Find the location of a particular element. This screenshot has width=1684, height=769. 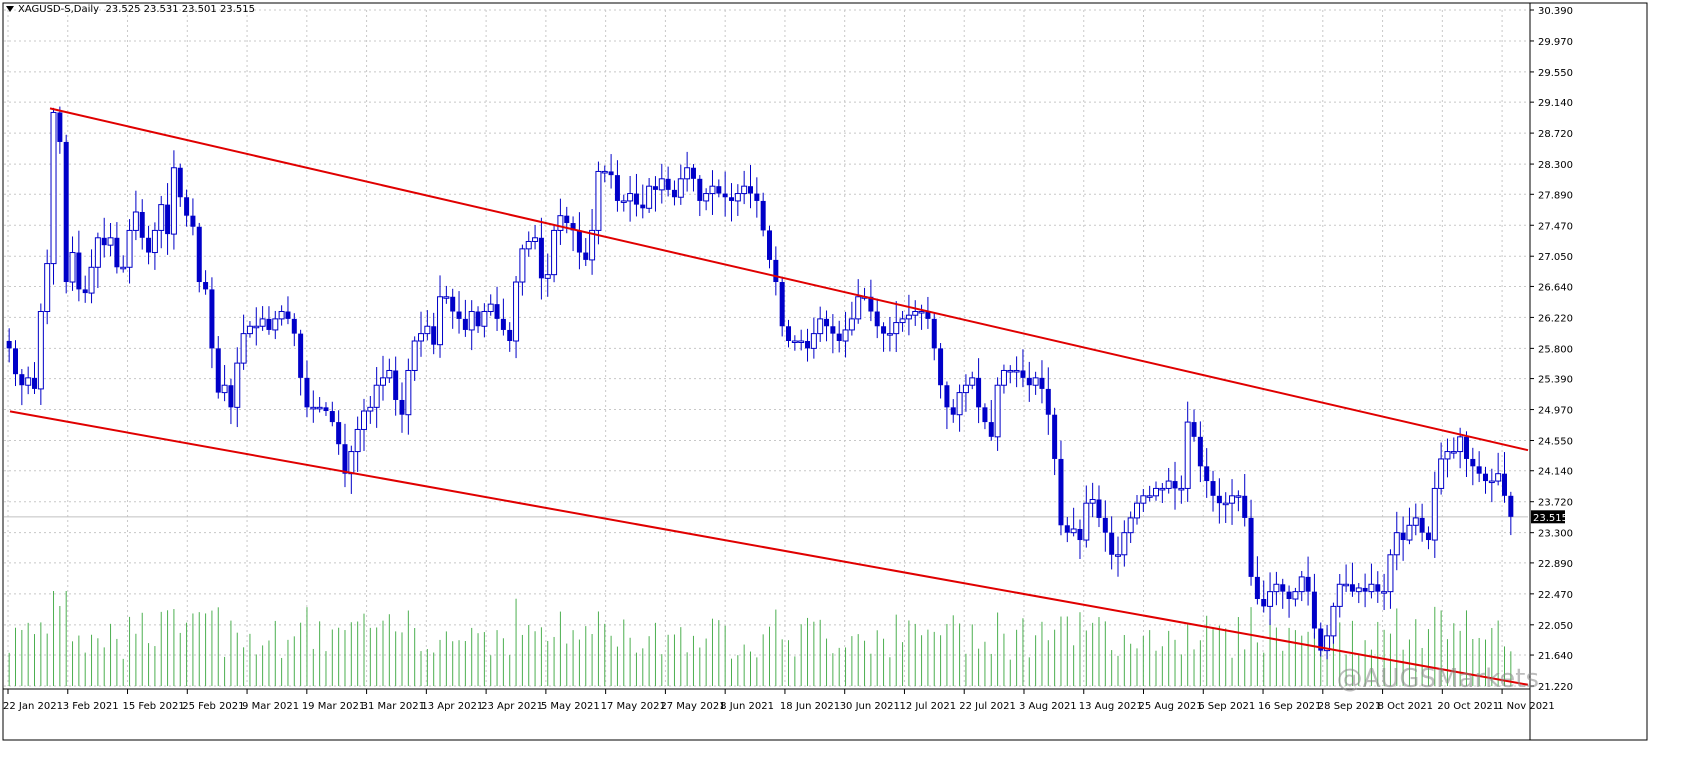

x-tick-label: 16 Sep 2021 is located at coordinates (1289, 706).